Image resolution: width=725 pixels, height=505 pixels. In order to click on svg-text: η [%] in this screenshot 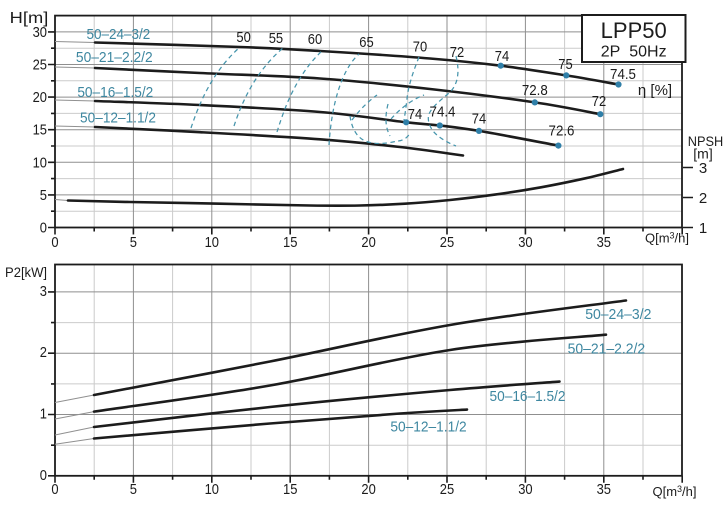, I will do `click(655, 90)`.